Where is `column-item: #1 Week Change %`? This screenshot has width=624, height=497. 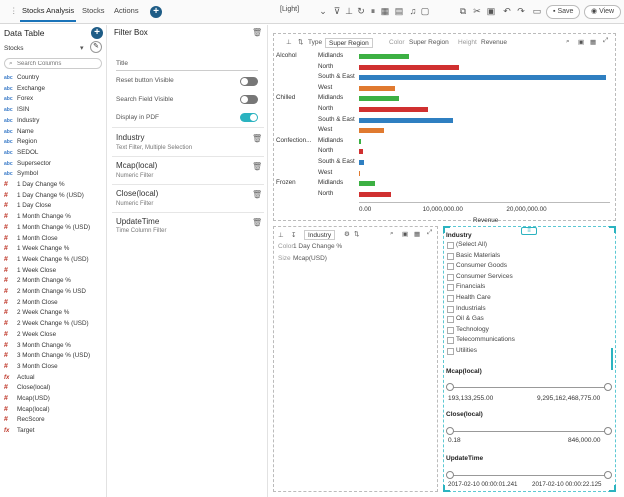
column-item: #1 Week Change % is located at coordinates (36, 249).